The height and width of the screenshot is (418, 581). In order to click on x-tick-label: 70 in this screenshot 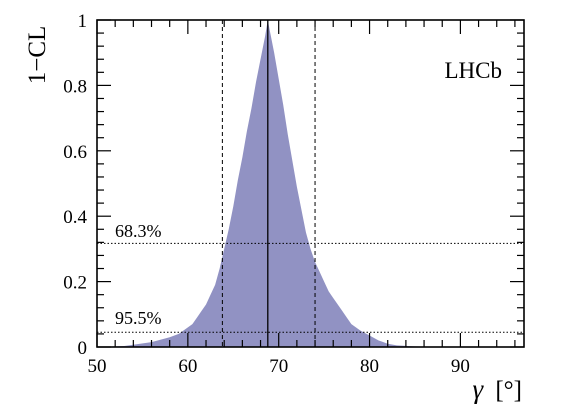, I will do `click(278, 366)`.